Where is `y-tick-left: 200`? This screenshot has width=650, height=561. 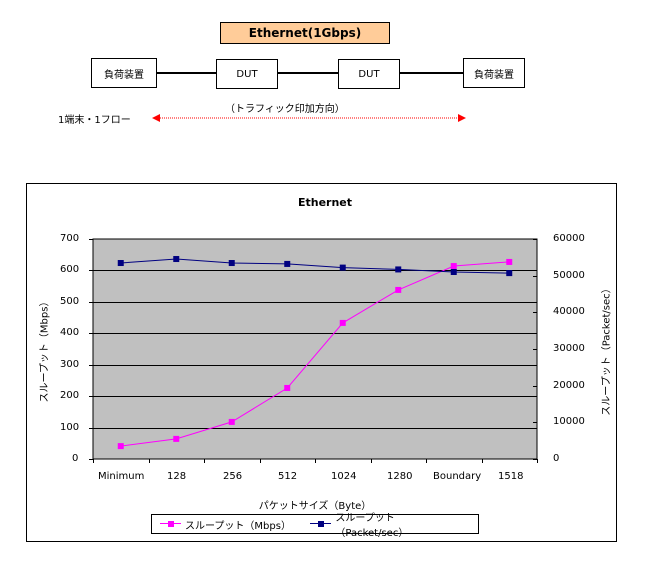 y-tick-left: 200 is located at coordinates (70, 395).